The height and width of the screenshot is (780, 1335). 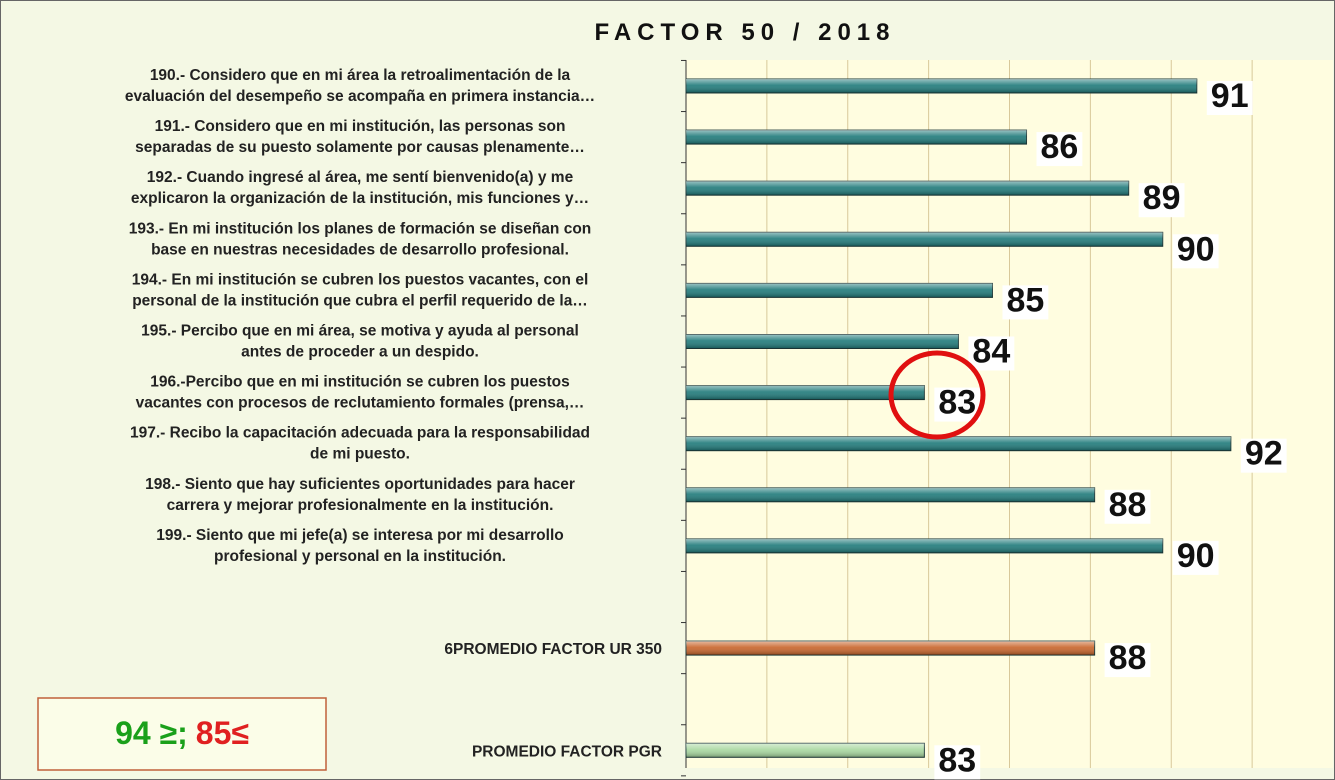 I want to click on highlight-circle, so click(x=937, y=395).